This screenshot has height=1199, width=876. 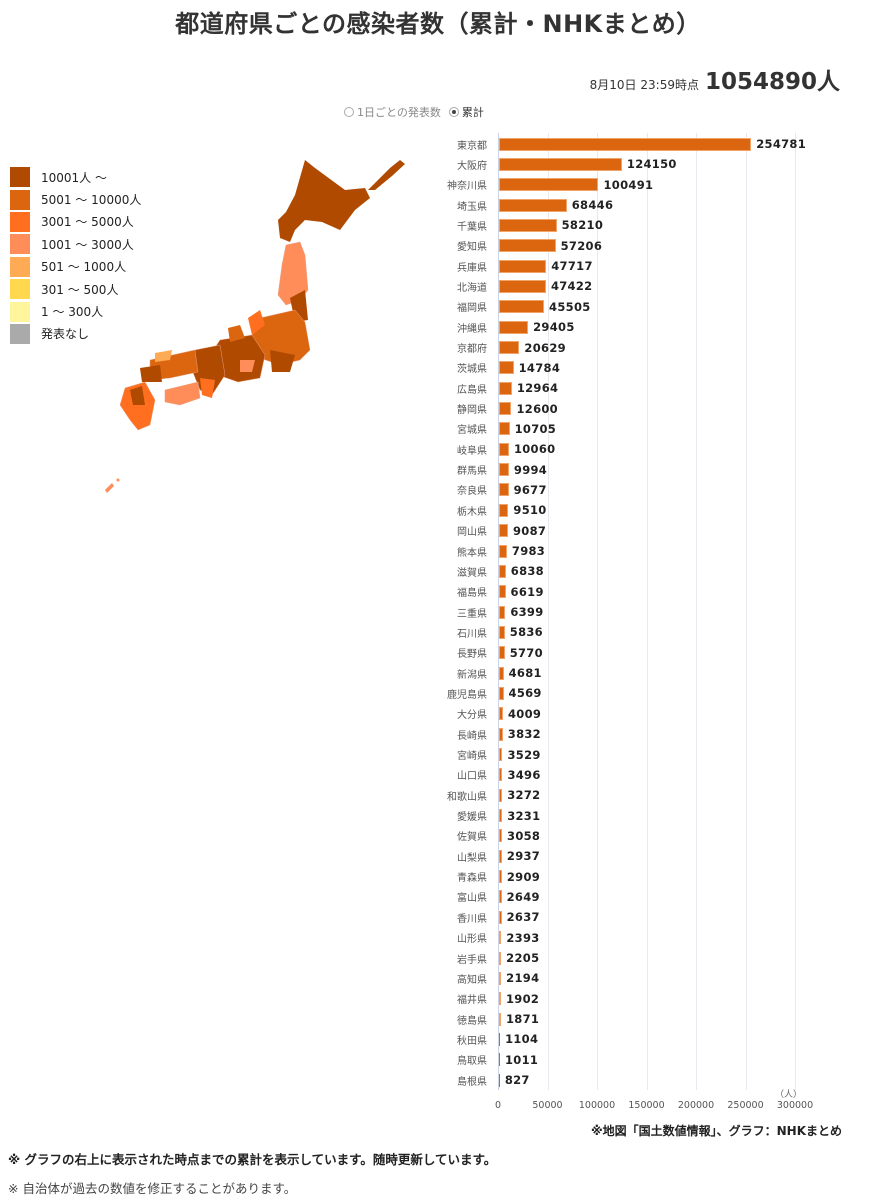 I want to click on bar-category-label: 奈良県, so click(x=472, y=492).